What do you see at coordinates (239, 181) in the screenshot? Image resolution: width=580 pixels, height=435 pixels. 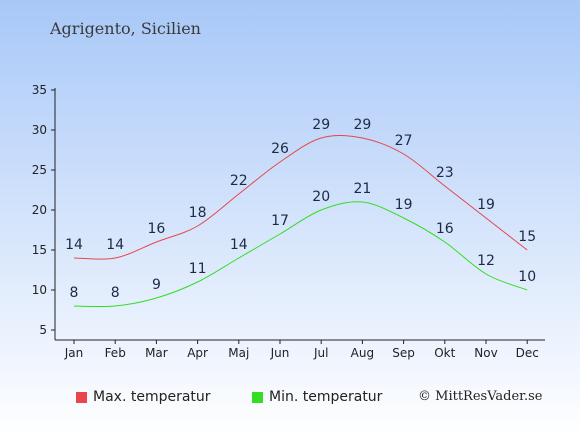 I see `data-label-max: 22` at bounding box center [239, 181].